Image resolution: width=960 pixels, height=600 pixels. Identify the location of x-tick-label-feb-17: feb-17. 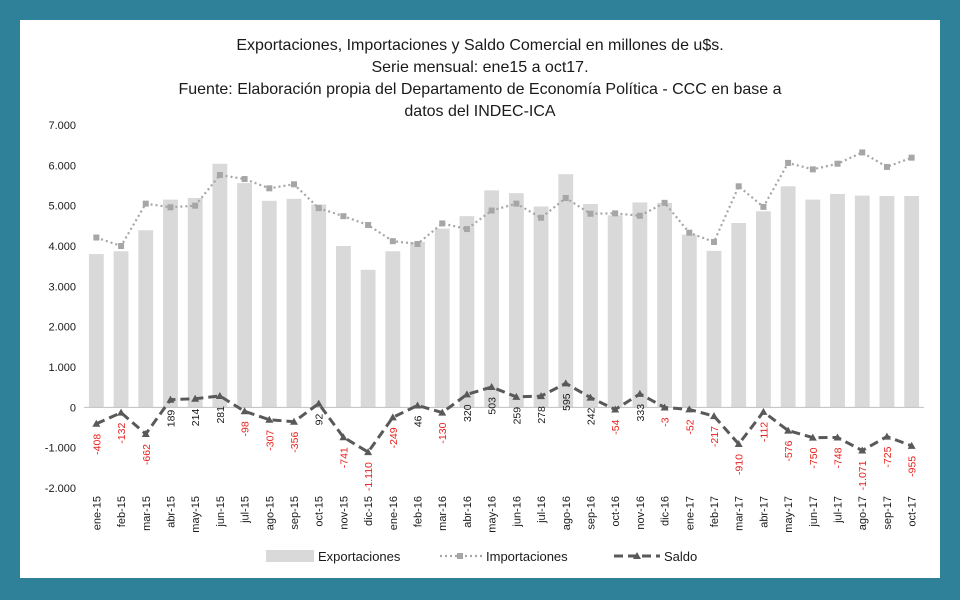
(715, 511).